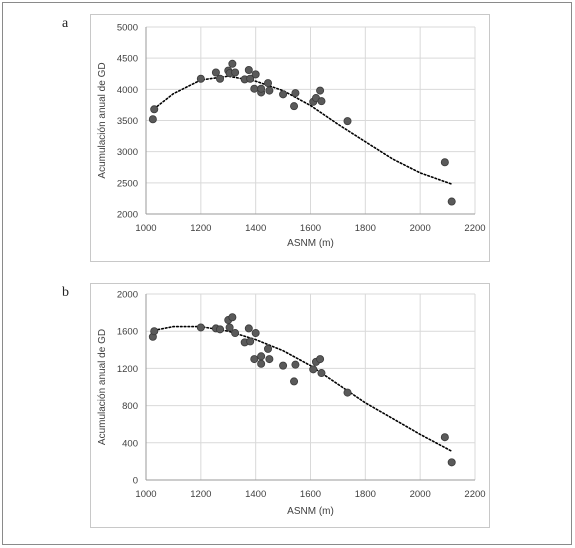 This screenshot has width=575, height=548. I want to click on y-tick-label: 1600, so click(127, 332).